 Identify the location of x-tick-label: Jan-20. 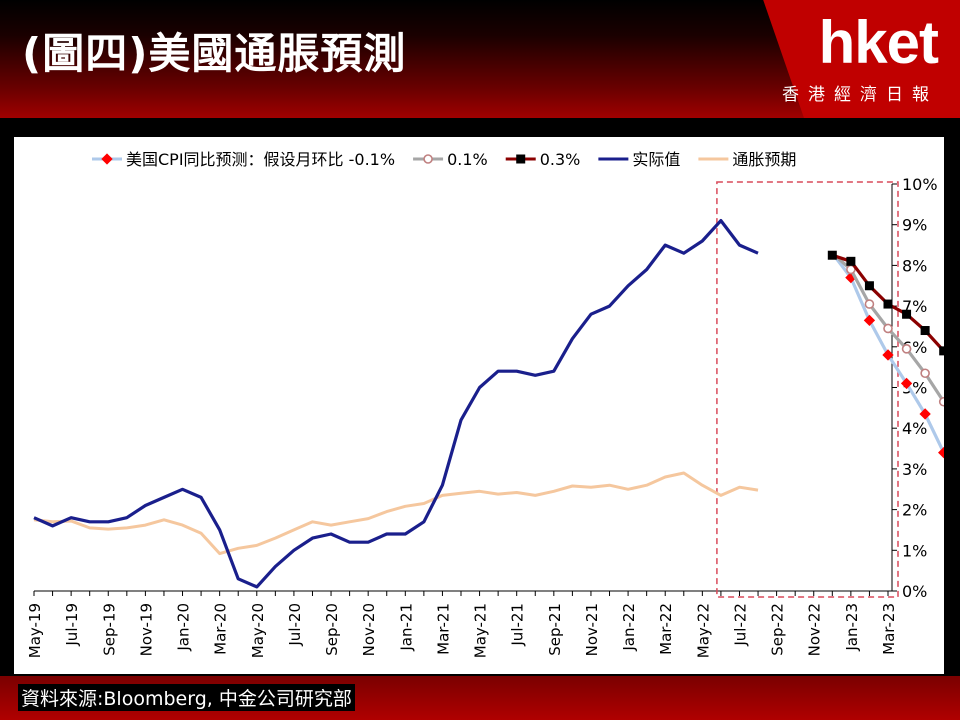
(184, 627).